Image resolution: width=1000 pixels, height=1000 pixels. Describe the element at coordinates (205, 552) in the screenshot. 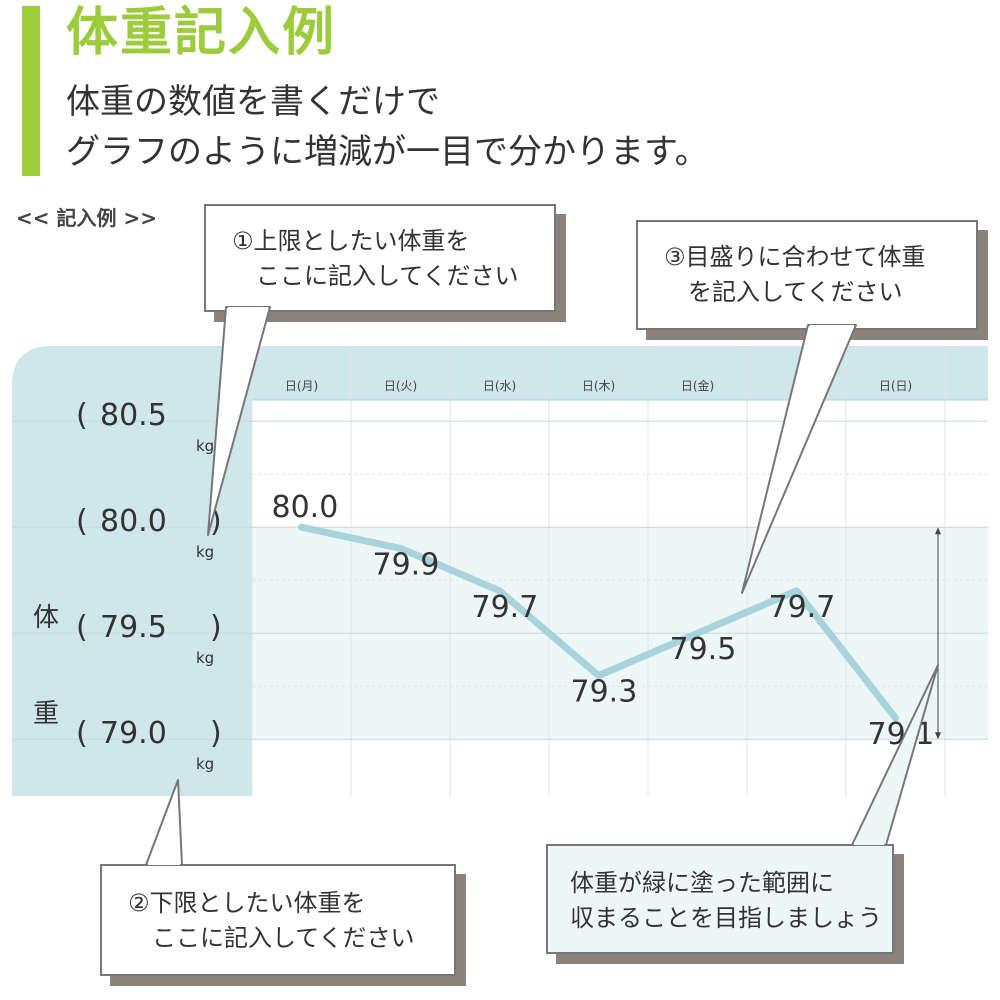

I see `y-unit-1: kg` at that location.